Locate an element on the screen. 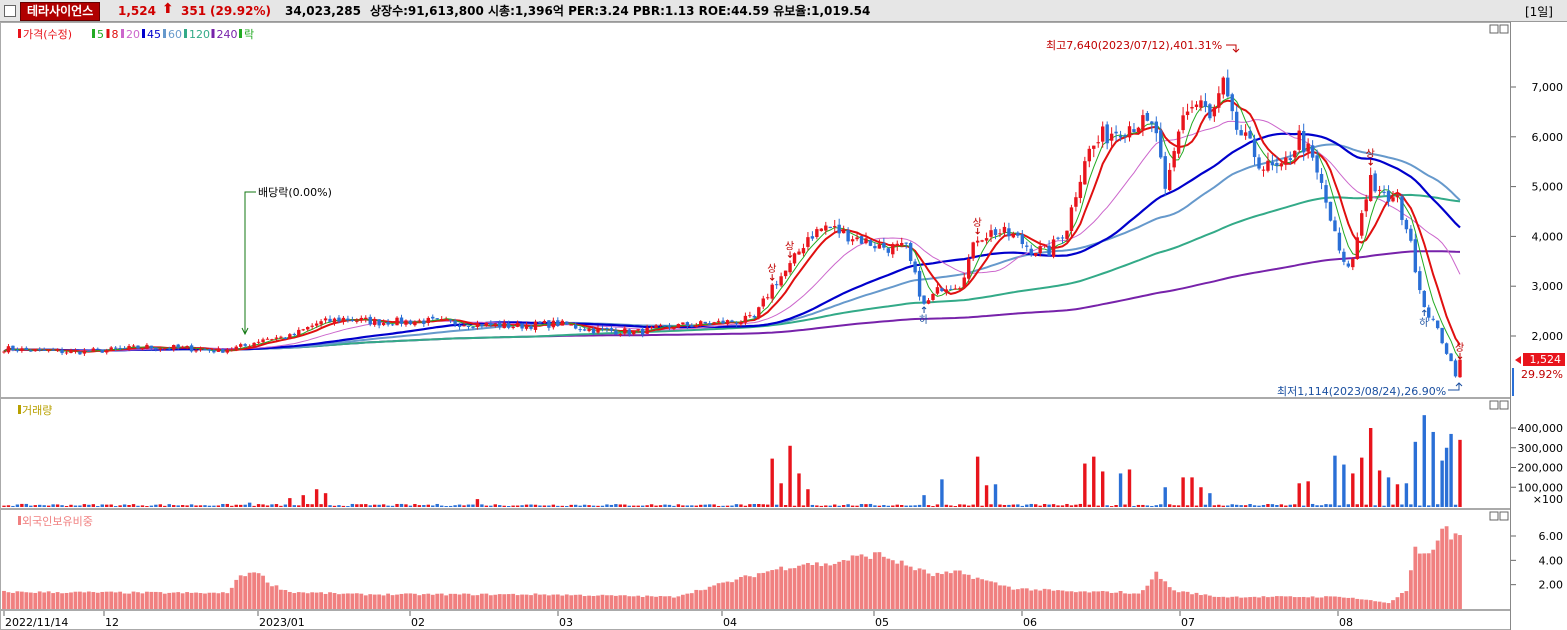 The width and height of the screenshot is (1567, 630). price-y-label: 3,000 is located at coordinates (1548, 286).